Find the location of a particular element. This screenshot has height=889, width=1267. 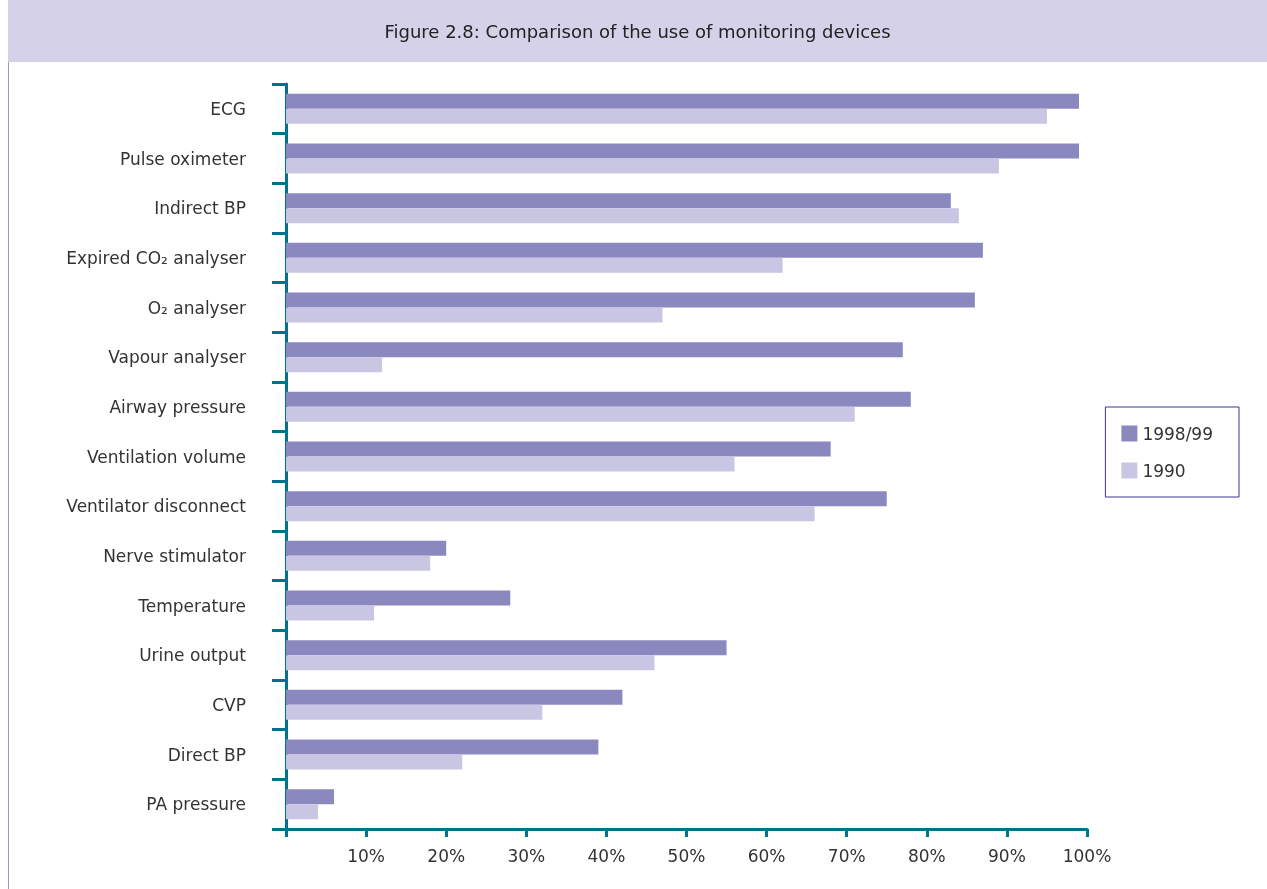

y-tick-label: Ventilation volume is located at coordinates (166, 456).